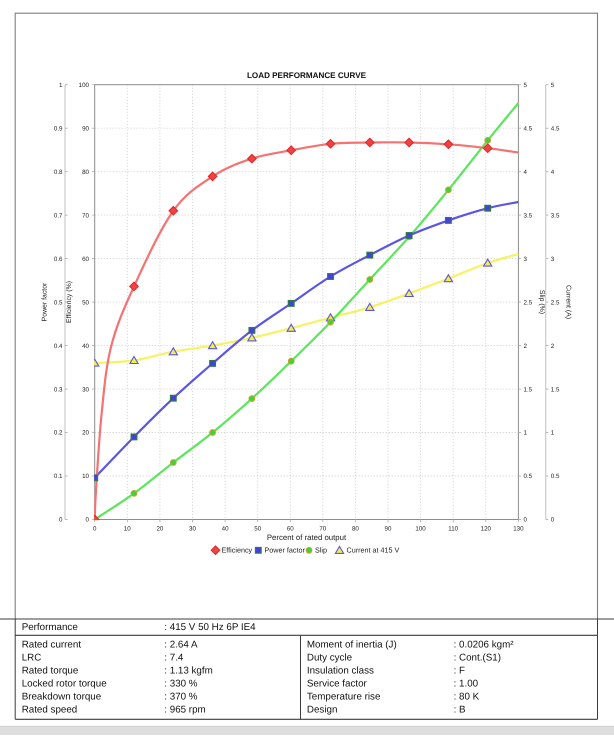  Describe the element at coordinates (352, 644) in the screenshot. I see `svg-text: Moment of inertia (J)` at that location.